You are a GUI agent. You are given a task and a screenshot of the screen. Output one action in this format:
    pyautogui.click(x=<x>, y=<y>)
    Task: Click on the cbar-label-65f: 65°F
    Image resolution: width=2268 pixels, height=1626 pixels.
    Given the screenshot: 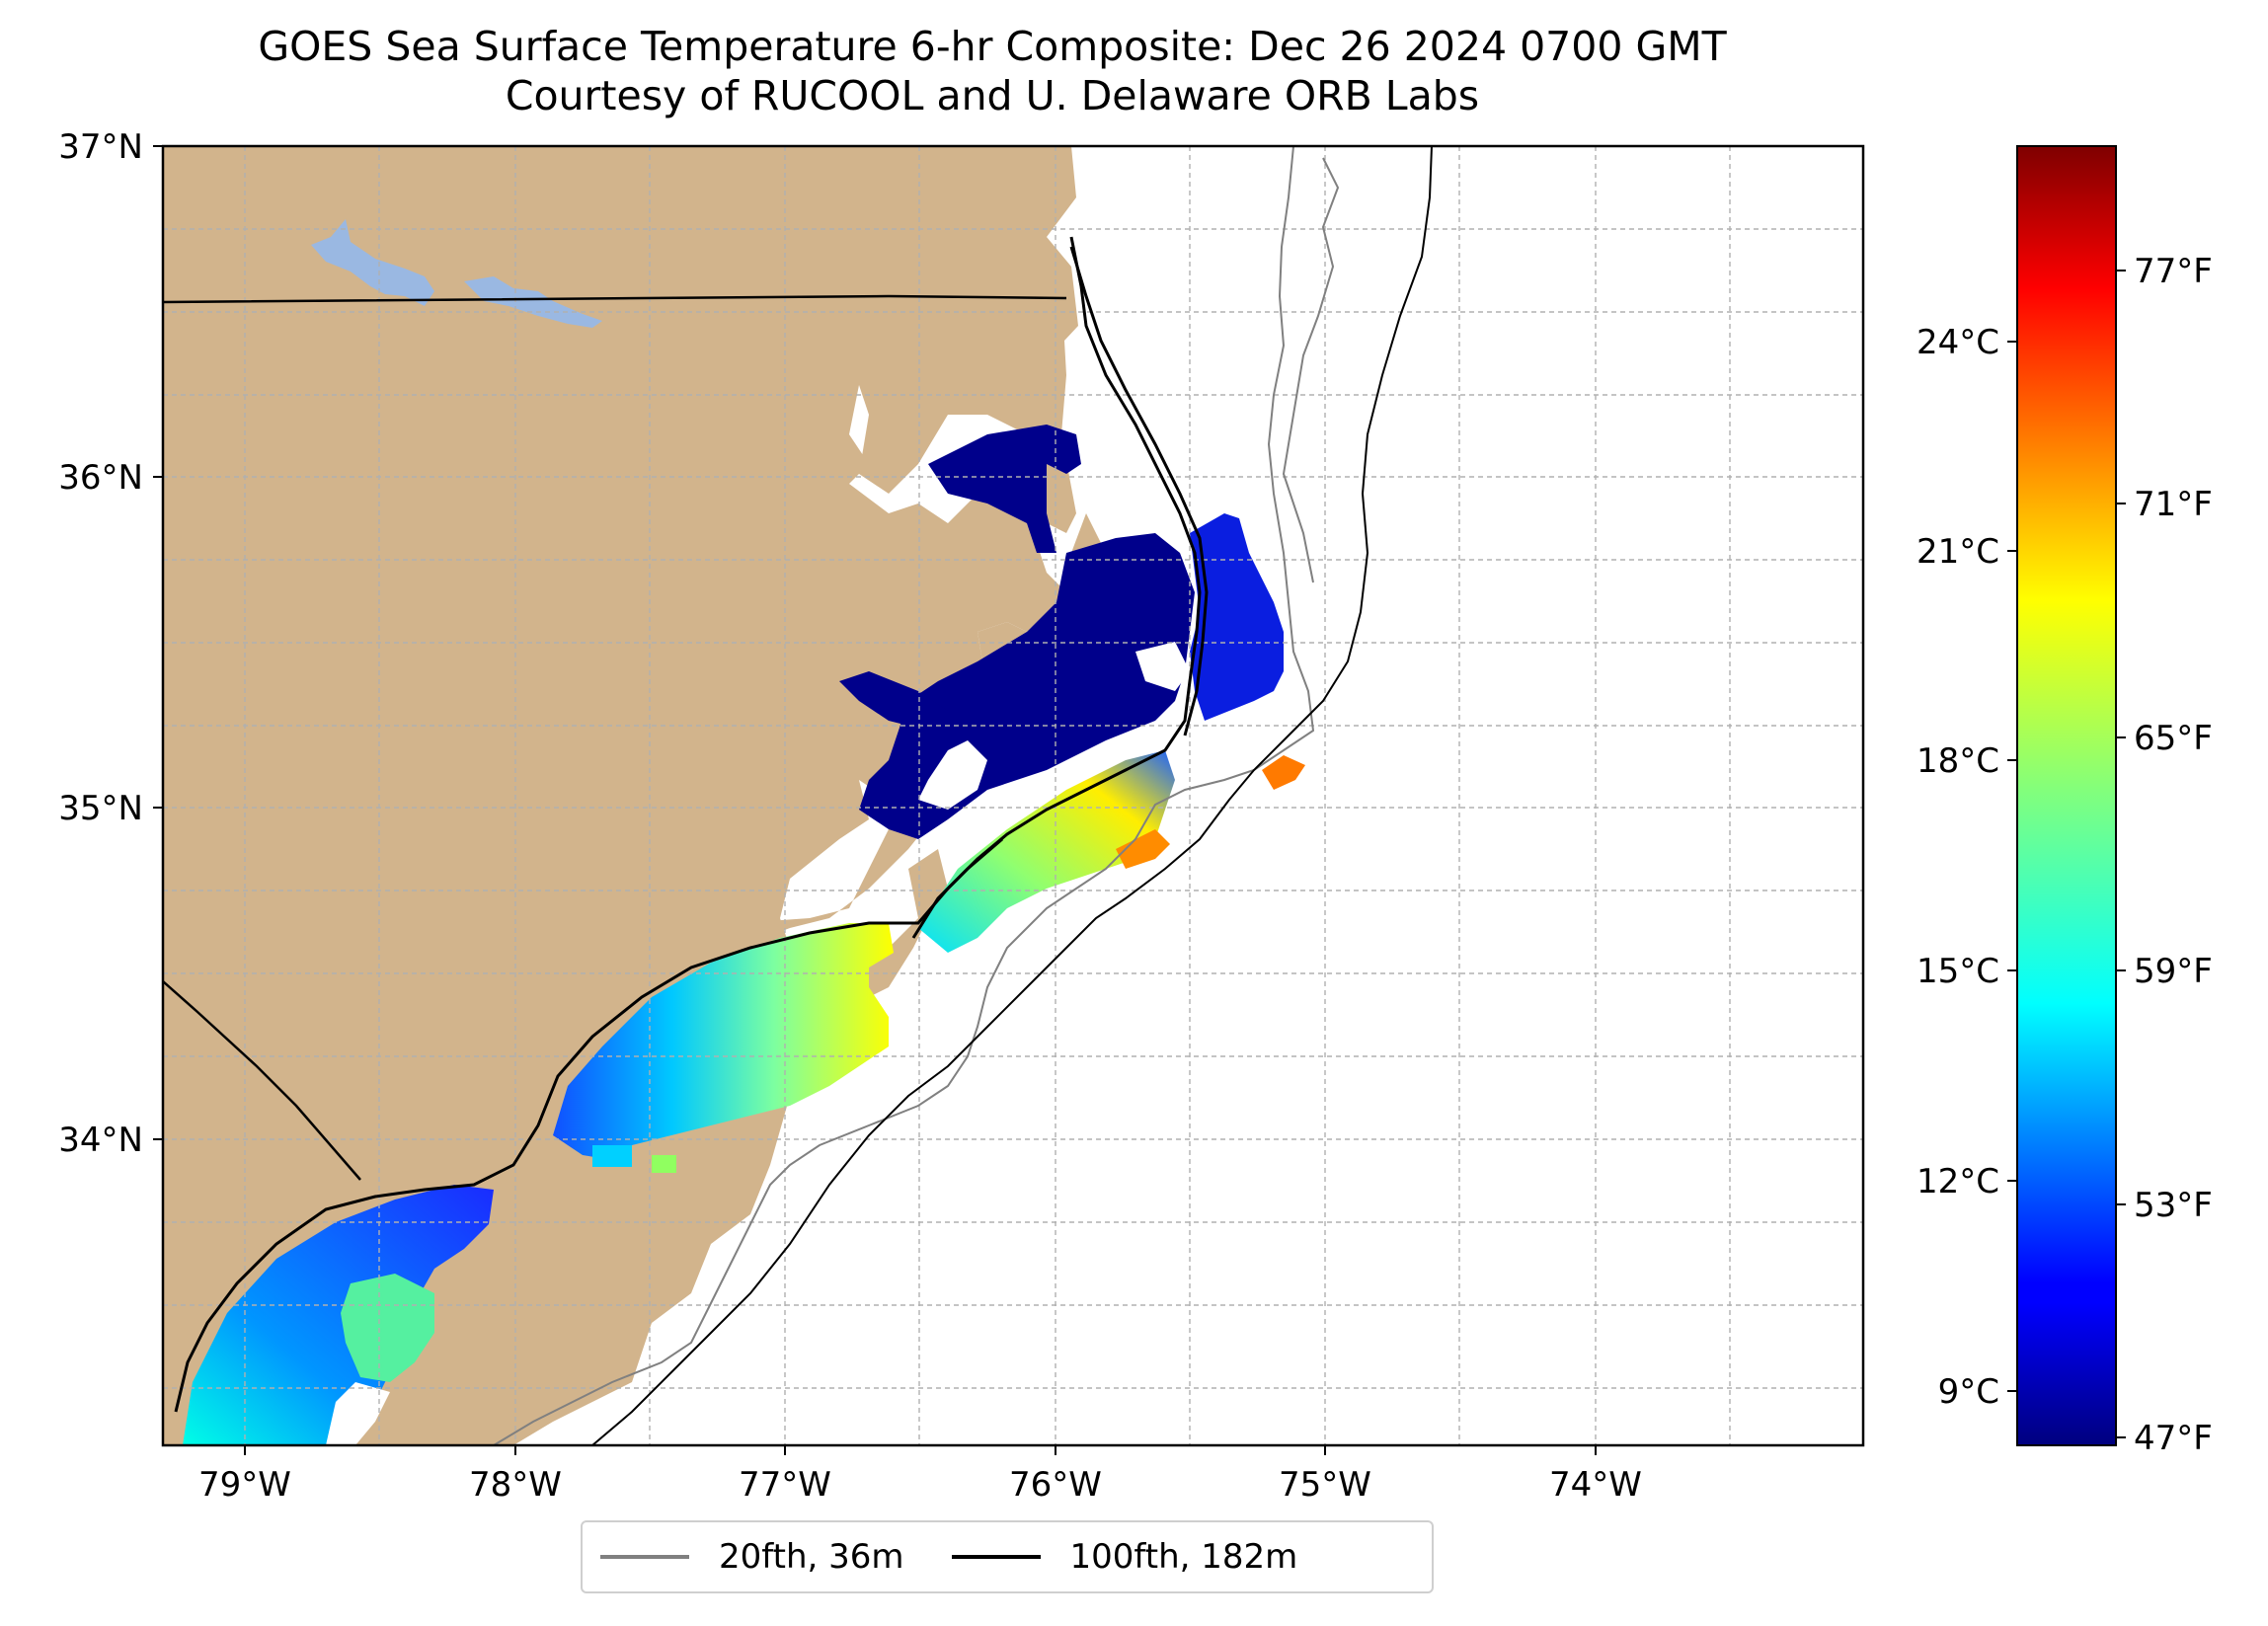 What is the action you would take?
    pyautogui.click(x=2173, y=738)
    